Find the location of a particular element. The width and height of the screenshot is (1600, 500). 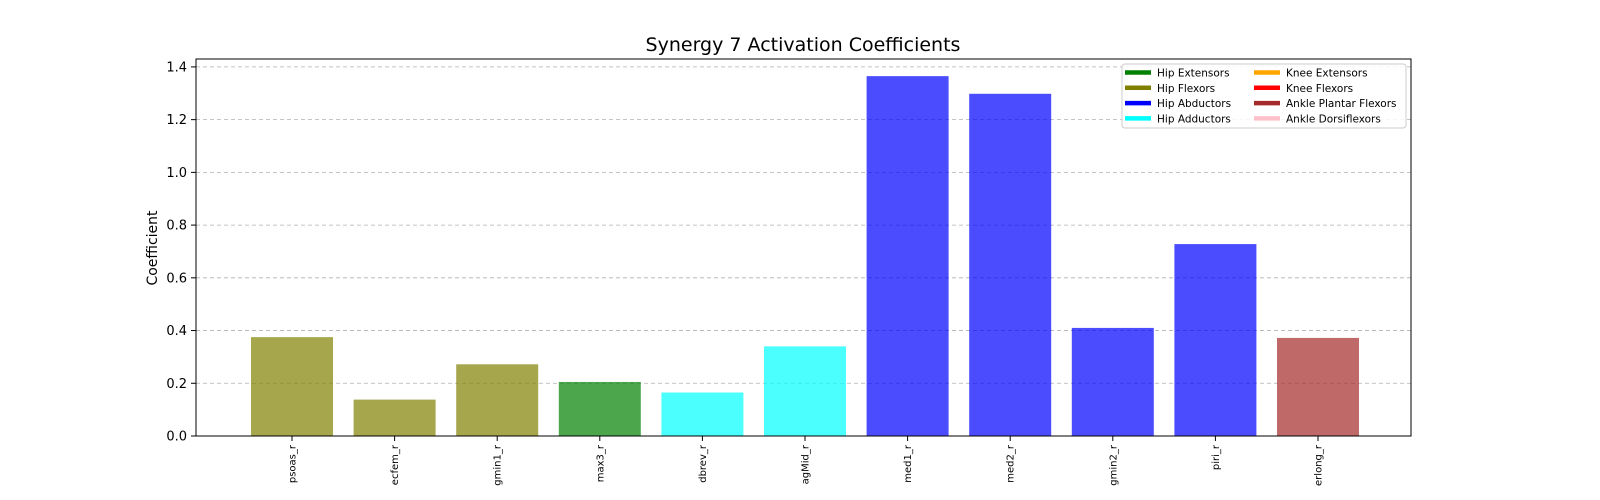

legend-item: Knee Flexors is located at coordinates (1303, 89).